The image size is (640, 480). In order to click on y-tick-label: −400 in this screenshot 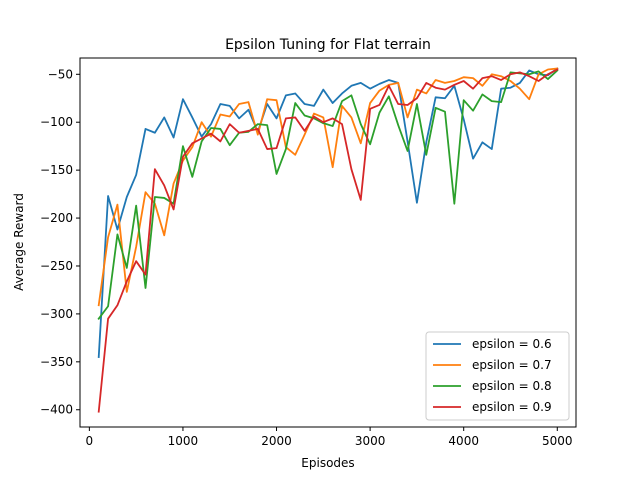, I will do `click(56, 410)`.